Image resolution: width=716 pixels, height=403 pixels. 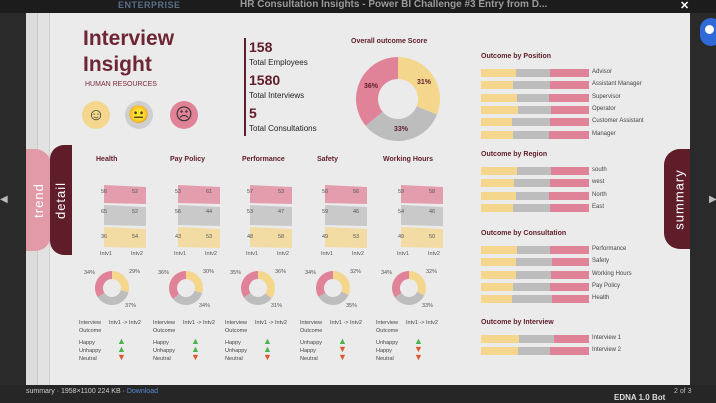 I want to click on tab-trend: trend, so click(x=38, y=200).